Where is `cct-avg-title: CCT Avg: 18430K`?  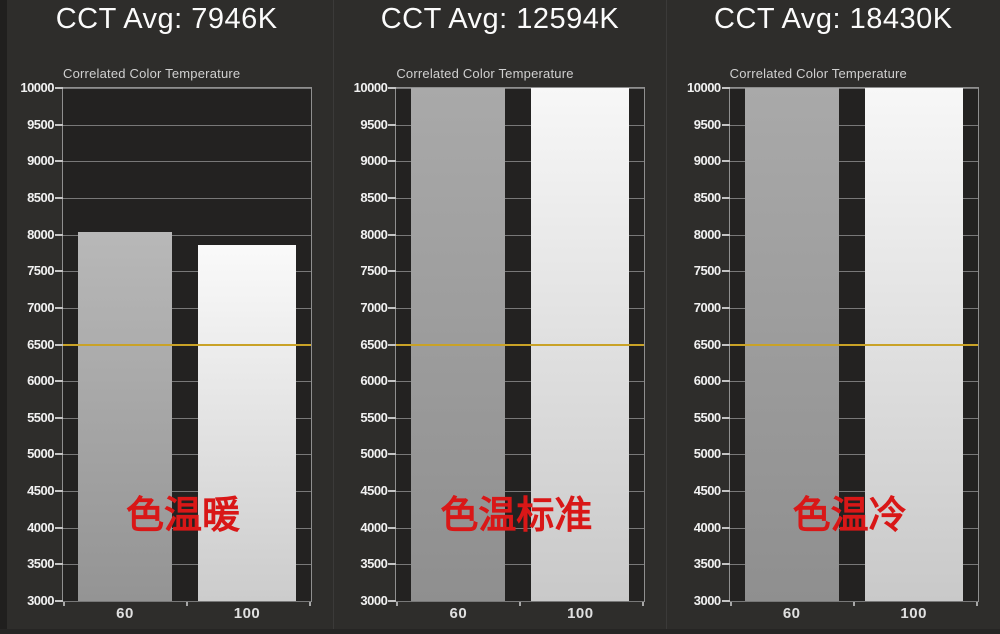
cct-avg-title: CCT Avg: 18430K is located at coordinates (833, 19).